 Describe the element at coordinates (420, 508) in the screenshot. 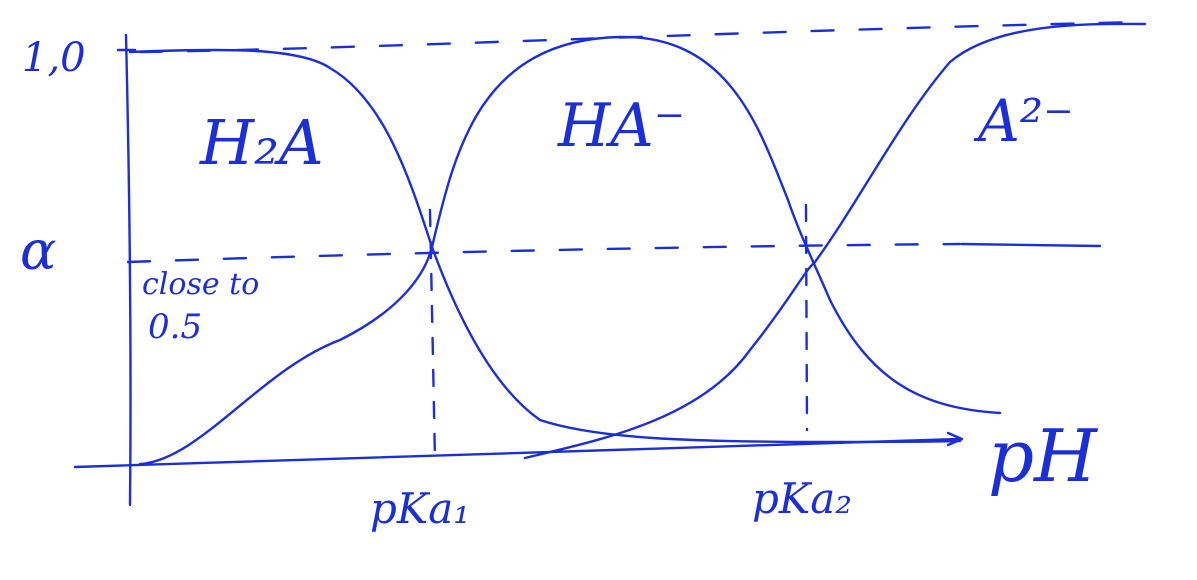

I see `pka1-label: pKa₁` at that location.